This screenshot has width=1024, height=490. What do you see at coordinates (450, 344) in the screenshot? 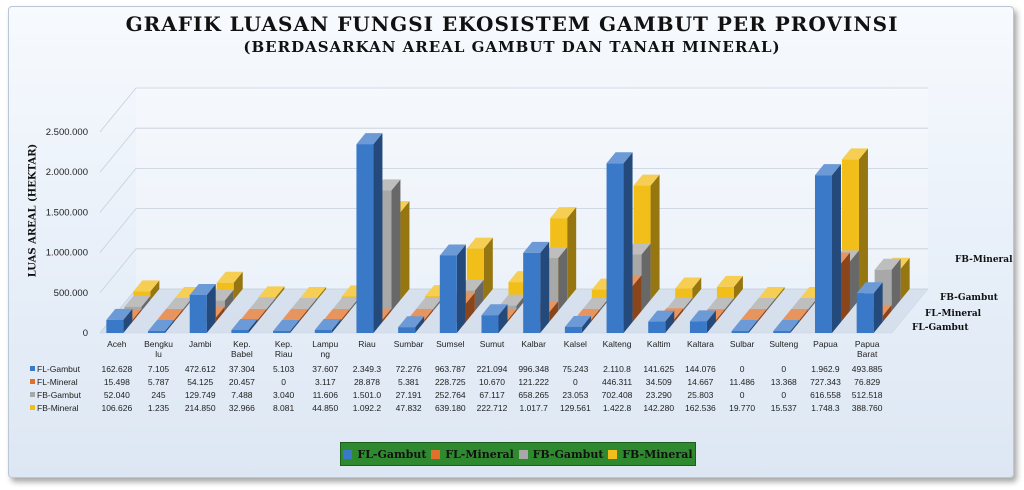
I see `x-category-label: Sumsel` at bounding box center [450, 344].